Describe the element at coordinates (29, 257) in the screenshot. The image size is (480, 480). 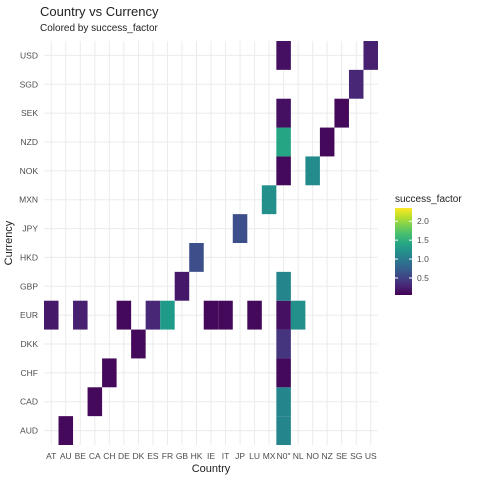
I see `y-tick-label: HKD` at that location.